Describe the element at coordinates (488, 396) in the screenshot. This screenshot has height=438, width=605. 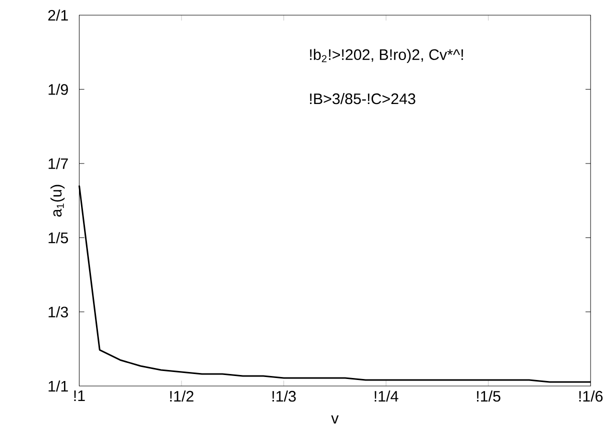
I see `x-tick-label: !1/5` at that location.